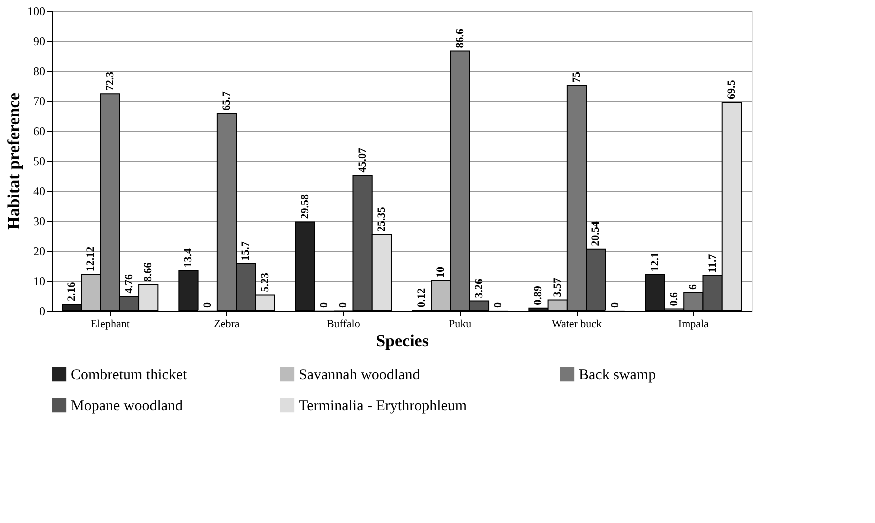 The width and height of the screenshot is (875, 523). Describe the element at coordinates (343, 324) in the screenshot. I see `x-tick-label: Buffalo` at that location.